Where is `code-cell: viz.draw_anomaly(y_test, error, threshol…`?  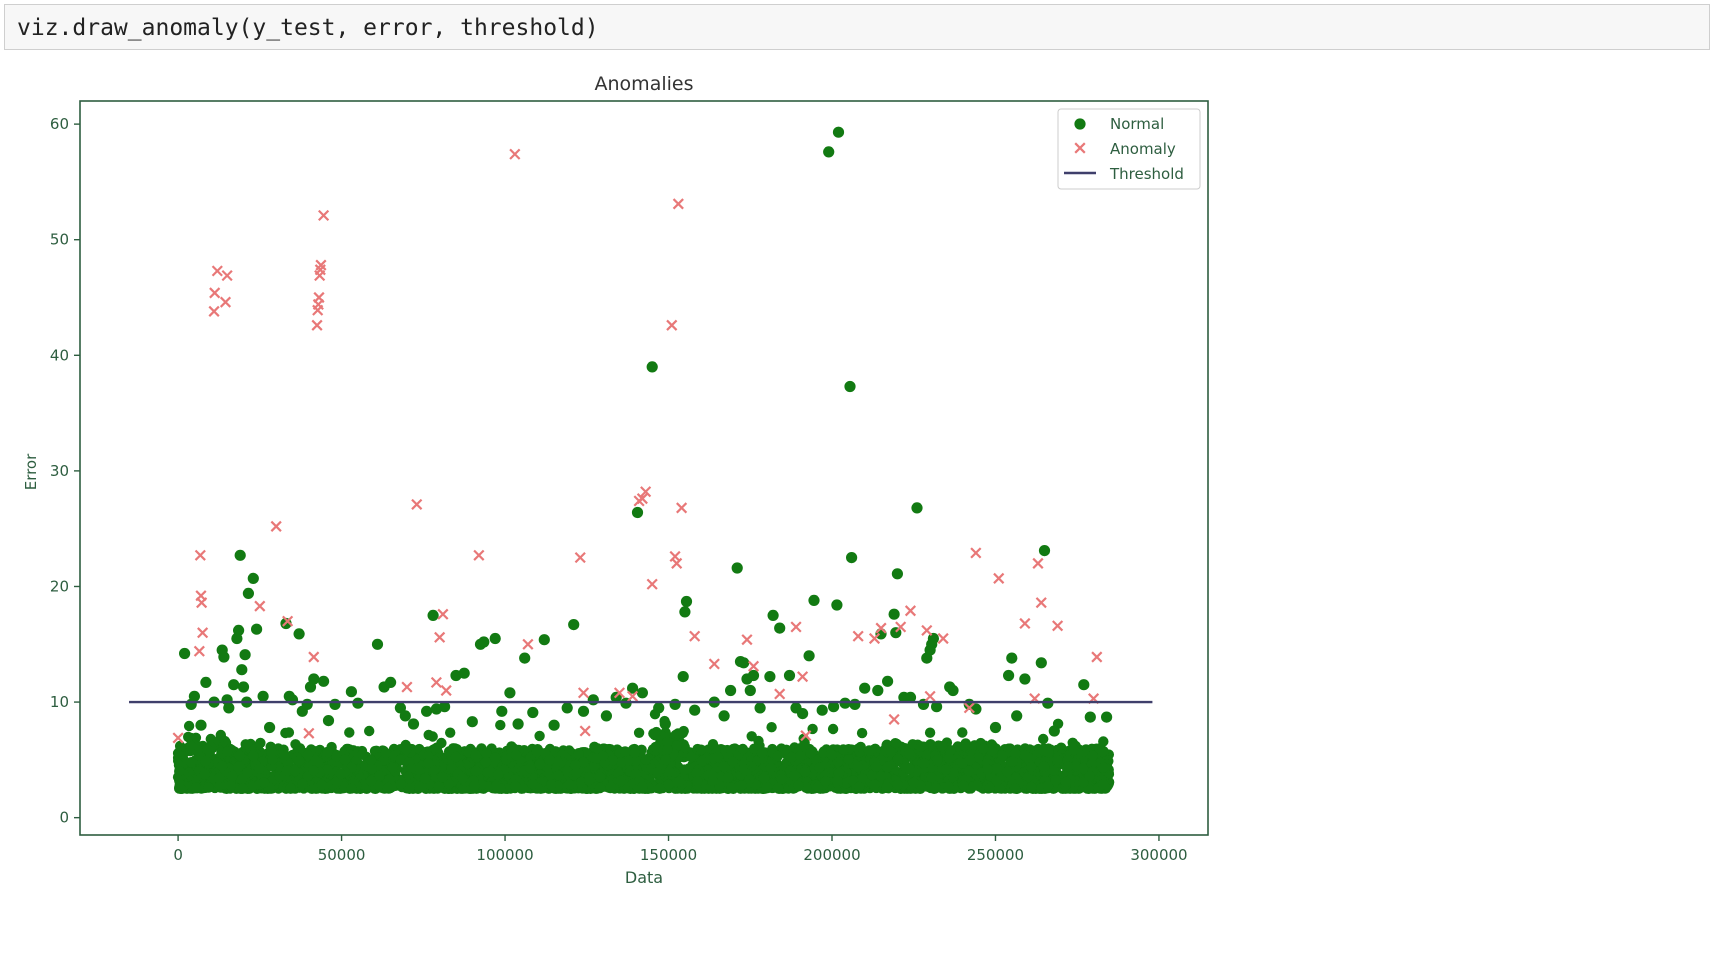 code-cell: viz.draw_anomaly(y_test, error, threshol… is located at coordinates (857, 27).